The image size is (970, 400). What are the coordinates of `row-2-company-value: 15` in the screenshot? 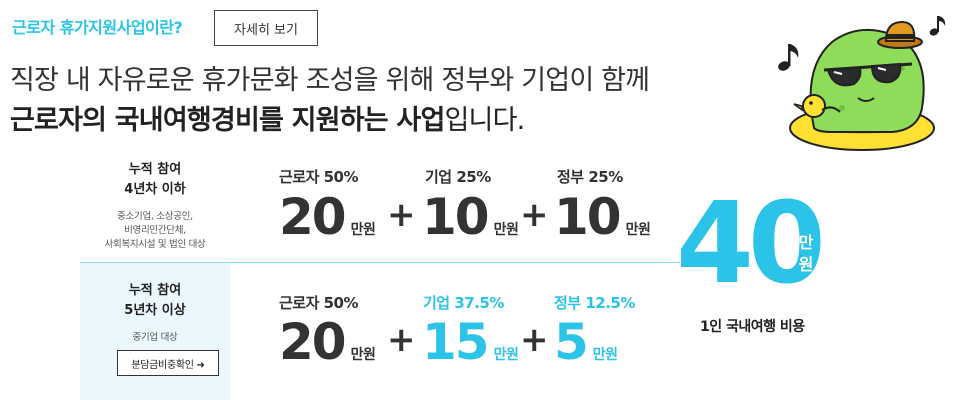 It's located at (456, 342).